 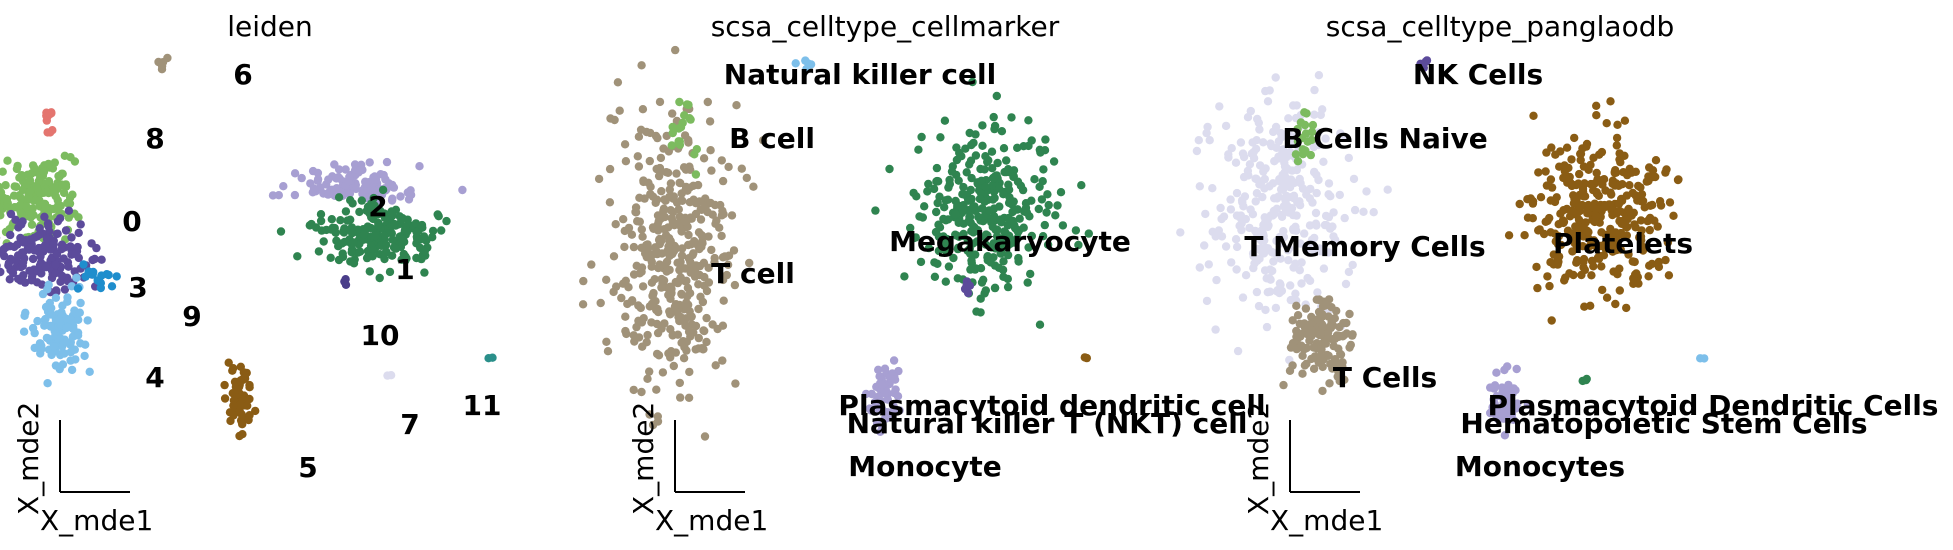 What do you see at coordinates (307, 467) in the screenshot?
I see `cluster-label: 5` at bounding box center [307, 467].